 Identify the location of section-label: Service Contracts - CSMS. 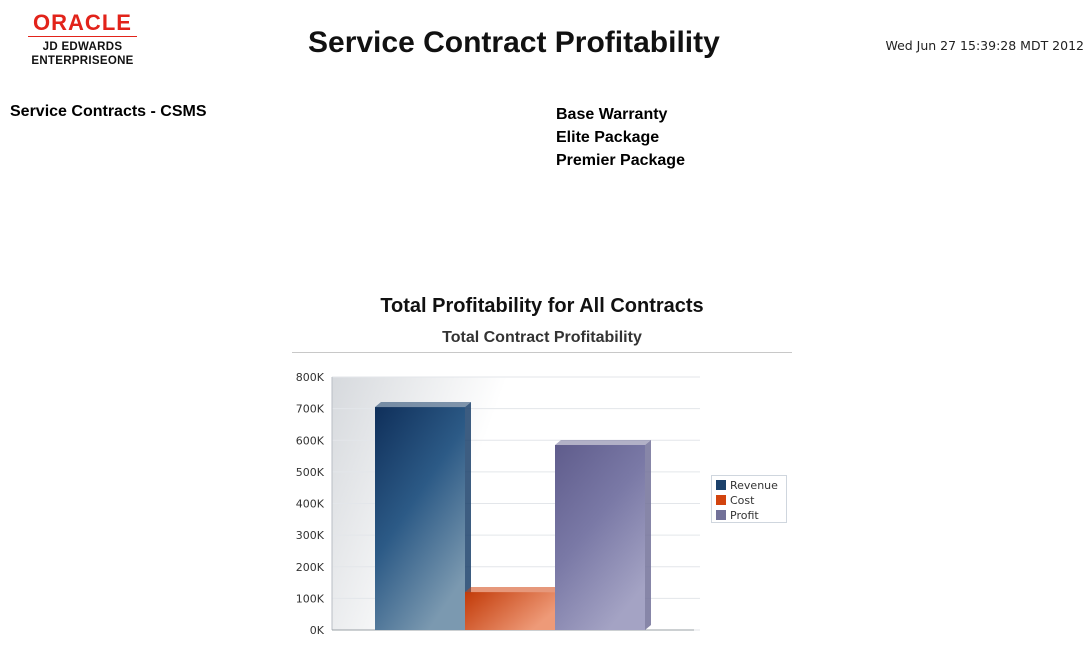
(108, 111).